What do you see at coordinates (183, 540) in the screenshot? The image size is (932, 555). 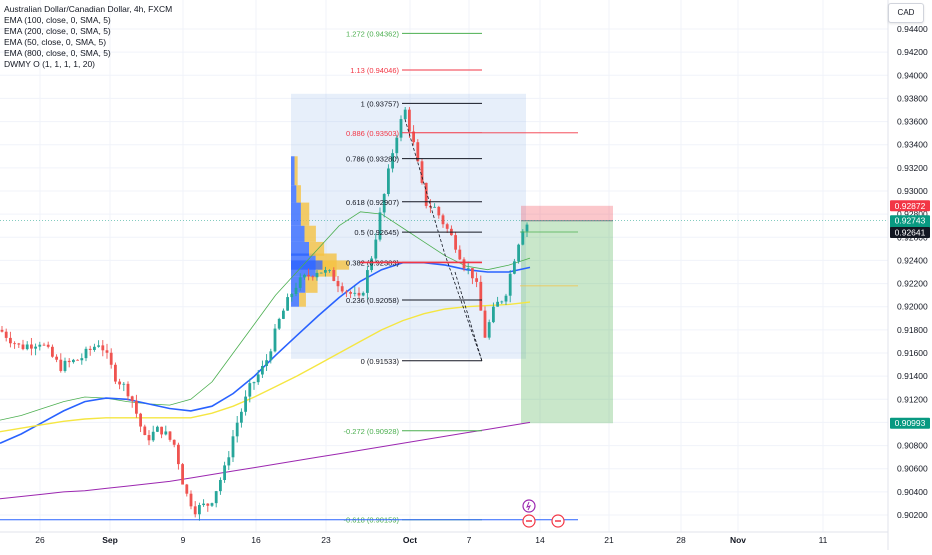 I see `x-tick-label: 9` at bounding box center [183, 540].